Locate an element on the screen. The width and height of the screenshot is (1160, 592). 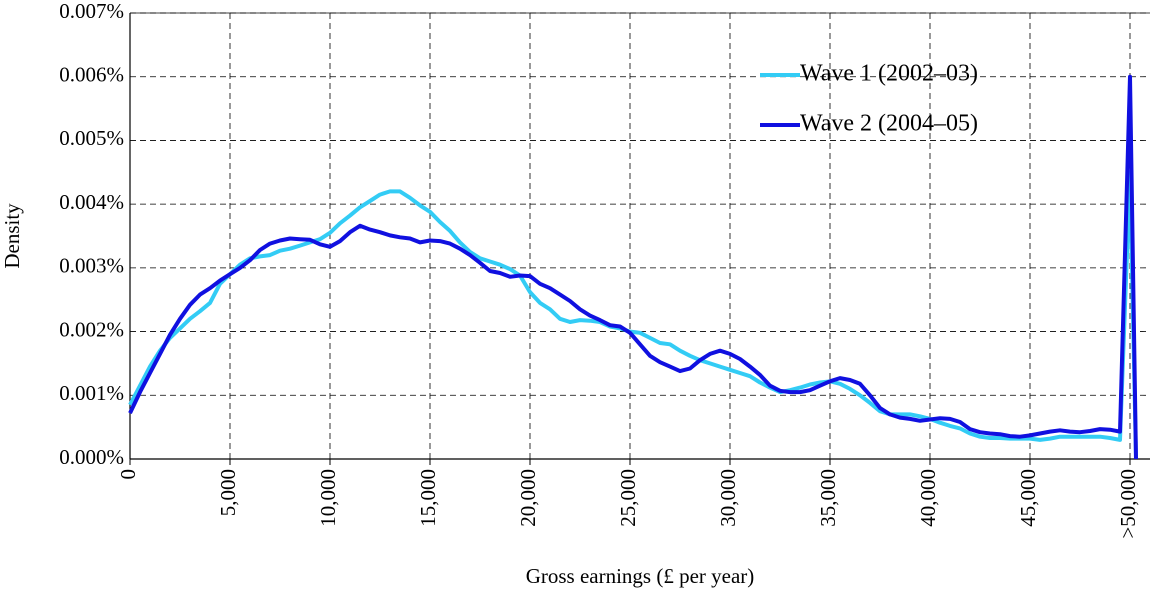
y-tick-label: 0.000% is located at coordinates (91, 457).